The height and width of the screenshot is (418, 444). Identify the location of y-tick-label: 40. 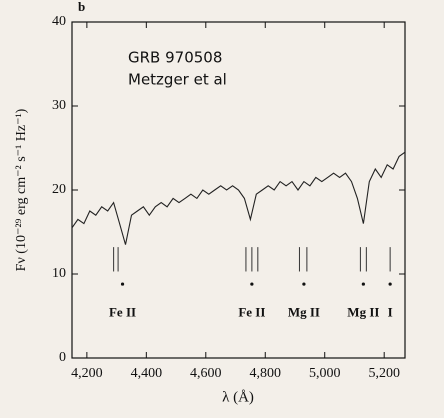
(59, 21).